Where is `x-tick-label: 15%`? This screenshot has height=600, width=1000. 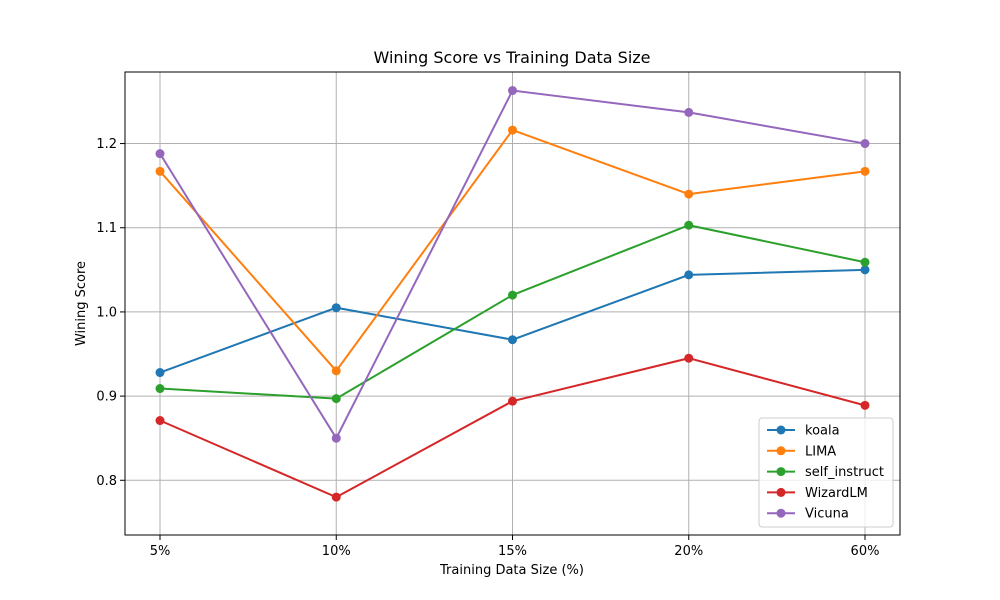 x-tick-label: 15% is located at coordinates (512, 551).